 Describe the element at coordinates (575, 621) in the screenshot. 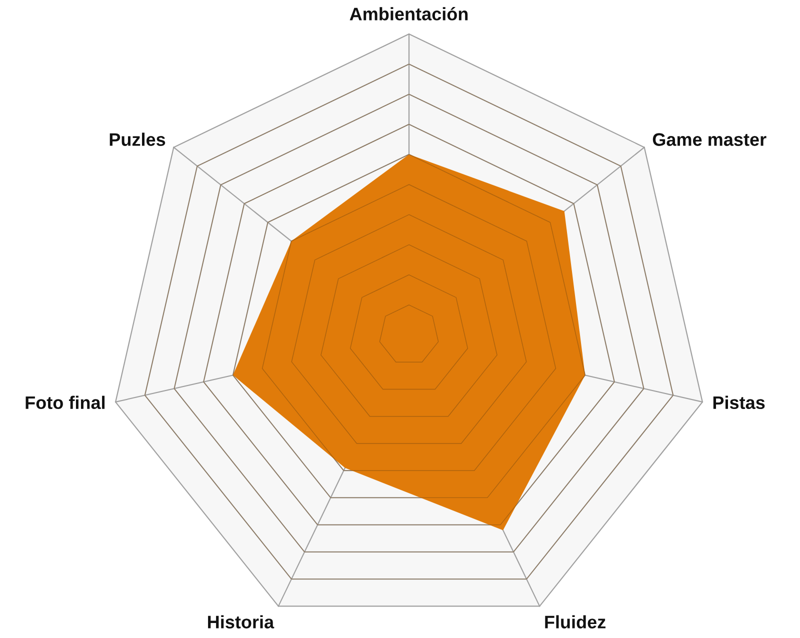

I see `spoke-label: Fluidez` at that location.